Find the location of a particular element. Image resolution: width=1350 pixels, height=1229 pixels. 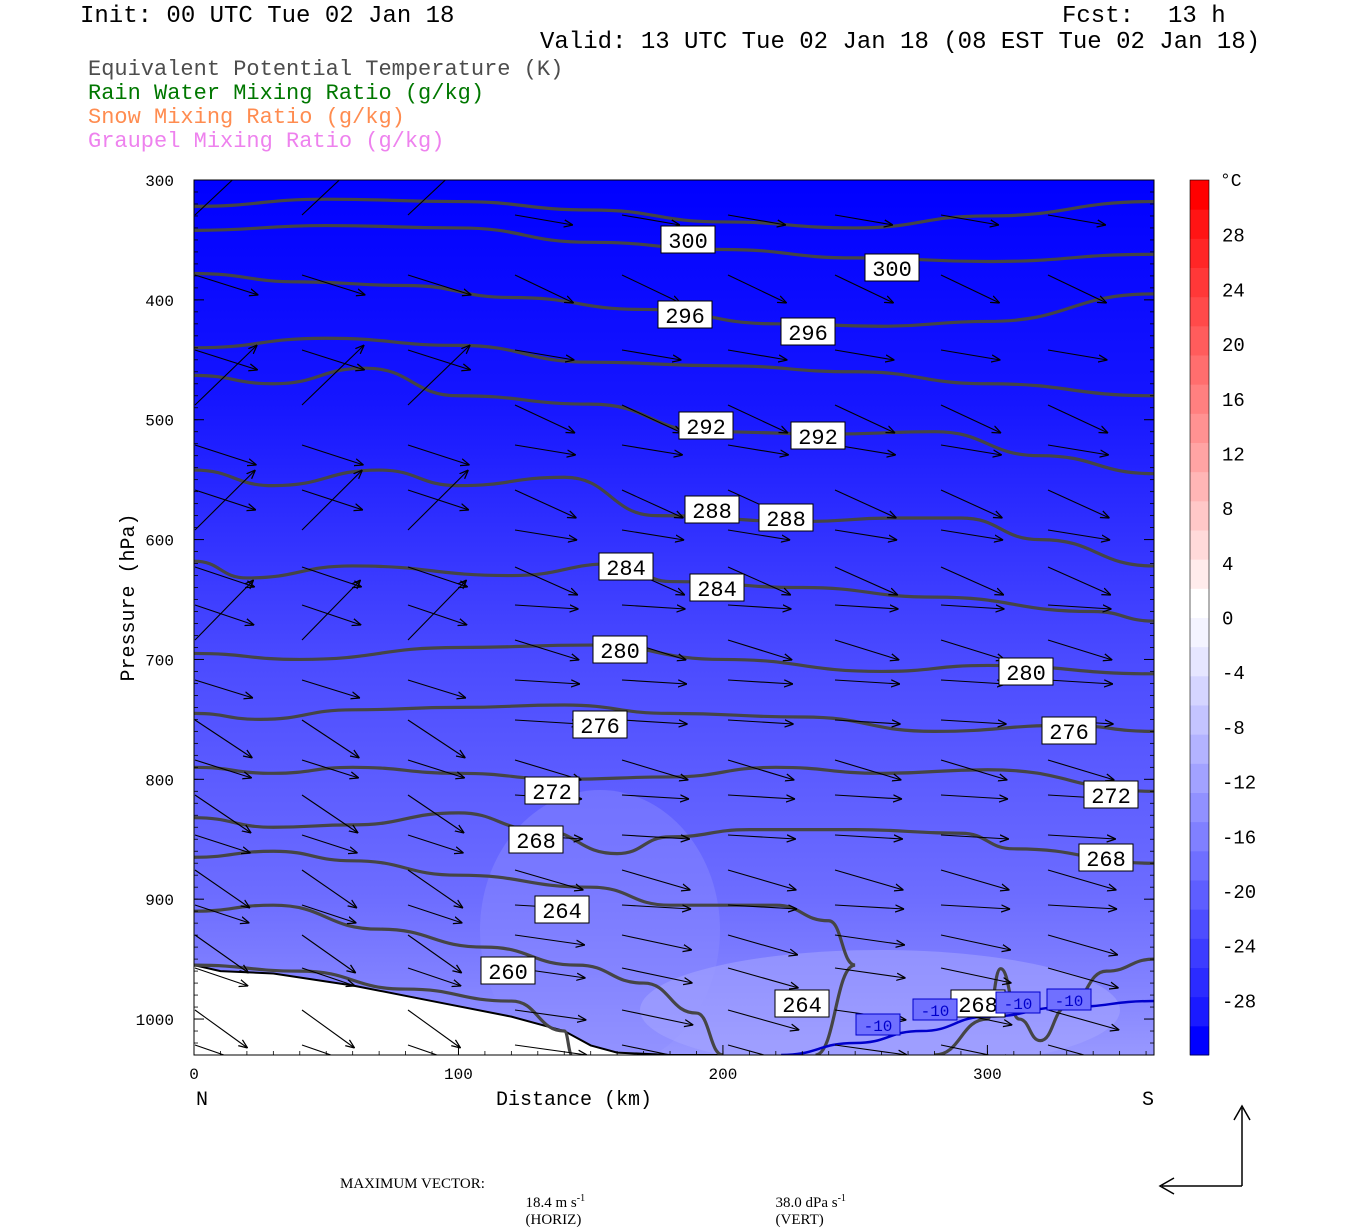

colorbar-tick-label: -28 is located at coordinates (1239, 1002).